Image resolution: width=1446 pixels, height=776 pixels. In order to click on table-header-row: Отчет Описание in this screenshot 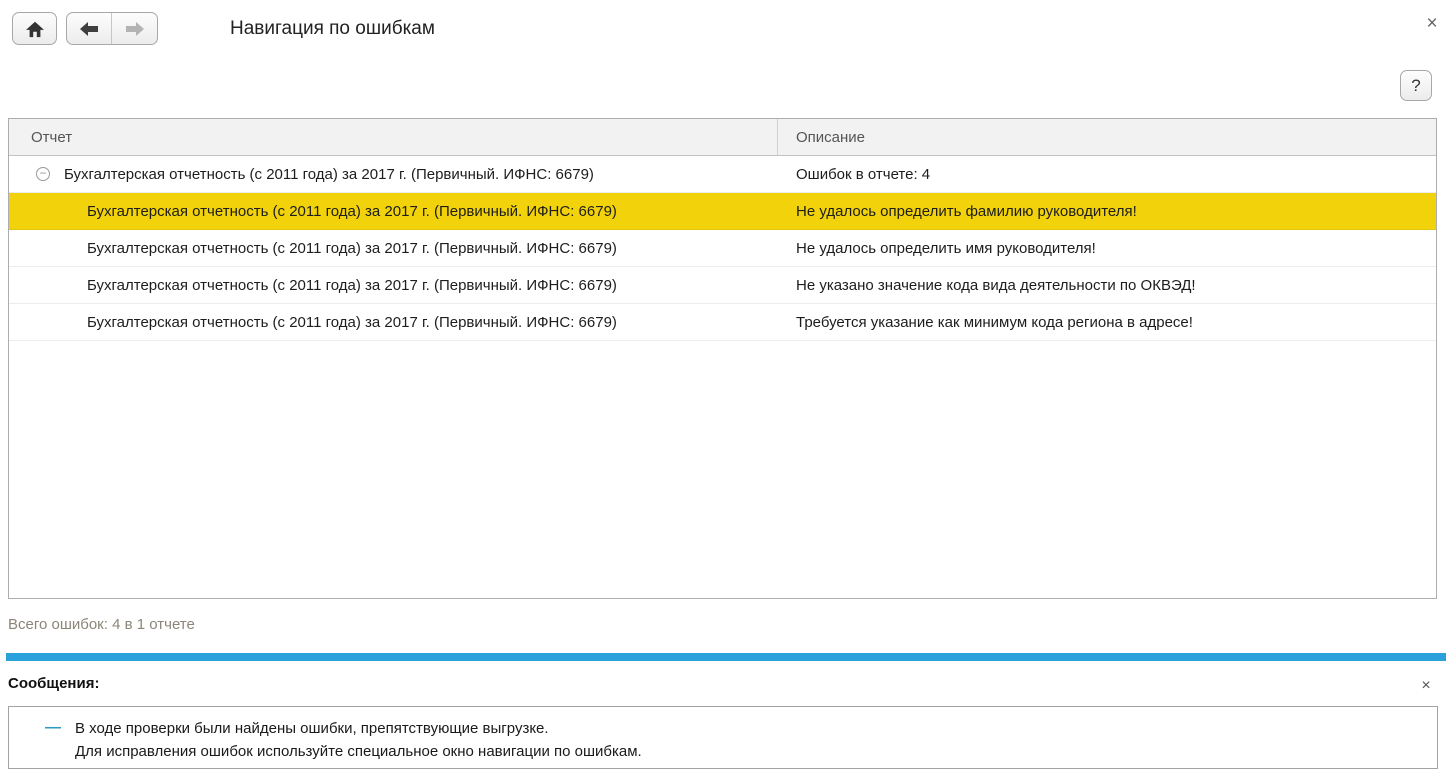, I will do `click(722, 137)`.